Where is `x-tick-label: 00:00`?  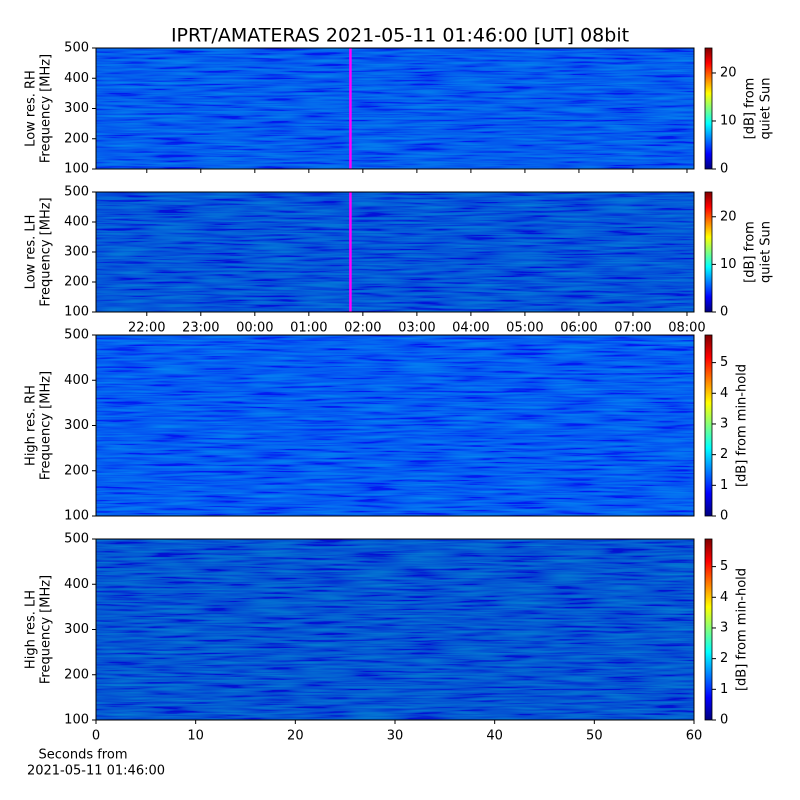 x-tick-label: 00:00 is located at coordinates (254, 328).